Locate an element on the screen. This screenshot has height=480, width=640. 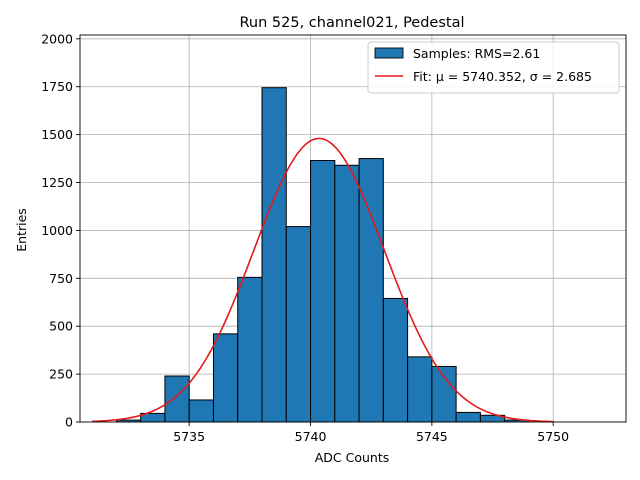
y-tick-label: 500 is located at coordinates (61, 326).